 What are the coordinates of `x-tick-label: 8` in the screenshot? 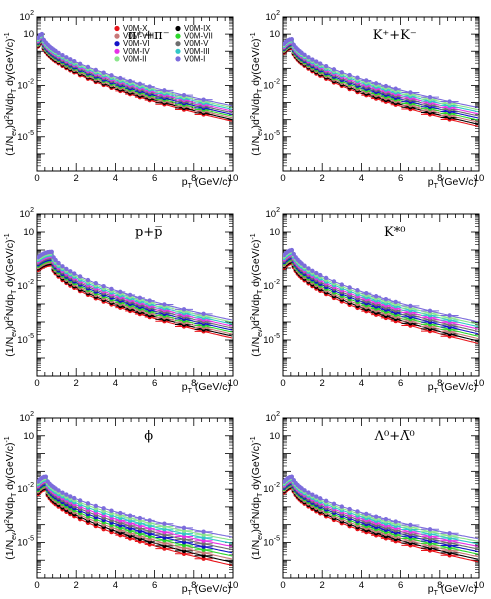 It's located at (193, 178).